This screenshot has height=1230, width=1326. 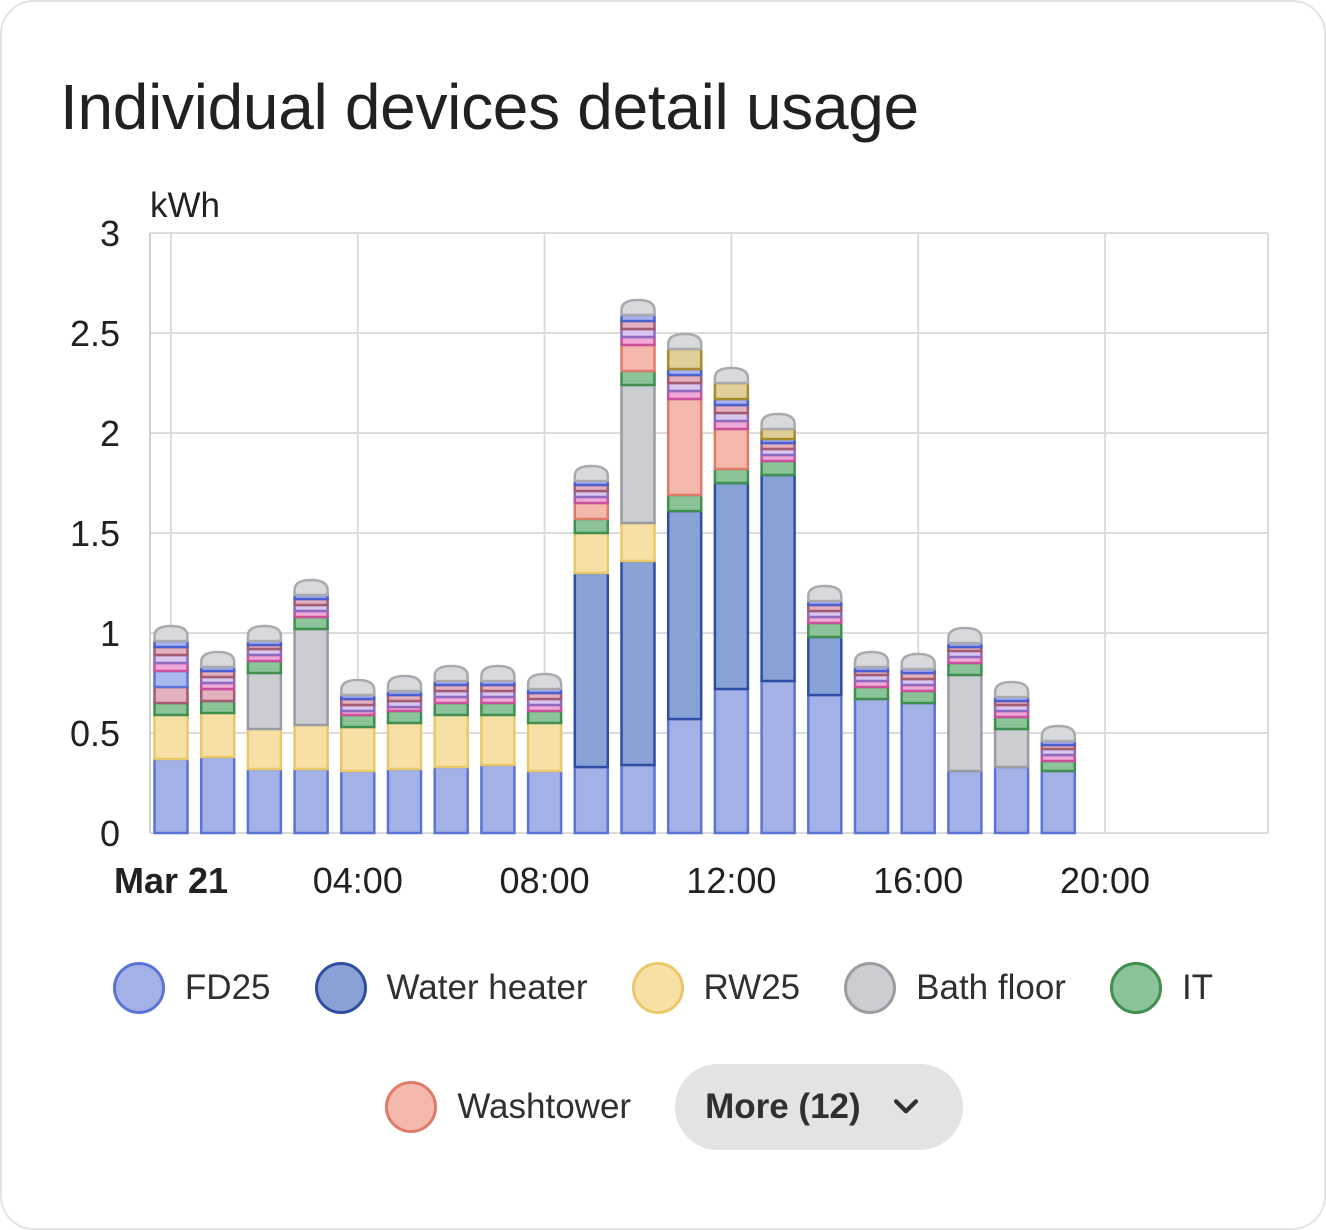 I want to click on more-series-button: More (12), so click(x=819, y=1107).